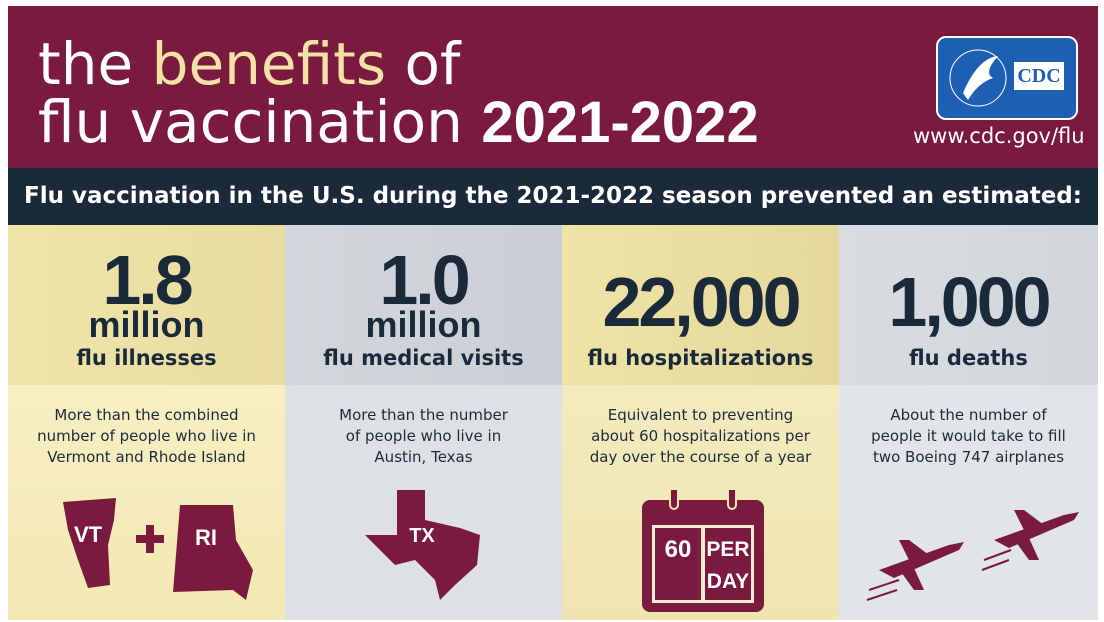 The height and width of the screenshot is (622, 1104). I want to click on icon-label: 60, so click(678, 549).